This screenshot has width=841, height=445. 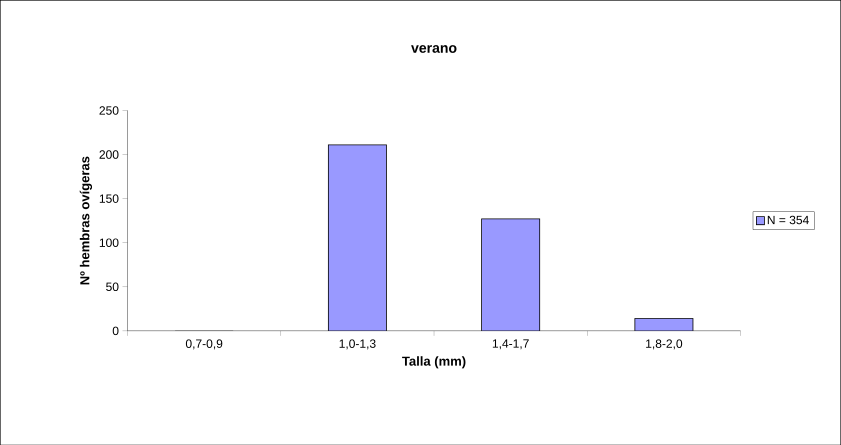 I want to click on y-tick-label: 200, so click(x=109, y=154).